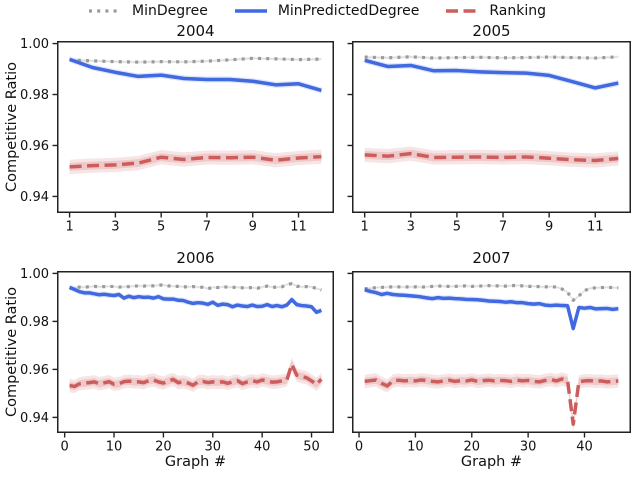 Image resolution: width=634 pixels, height=480 pixels. Describe the element at coordinates (462, 11) in the screenshot. I see `ranking-line-swatch-icon` at that location.